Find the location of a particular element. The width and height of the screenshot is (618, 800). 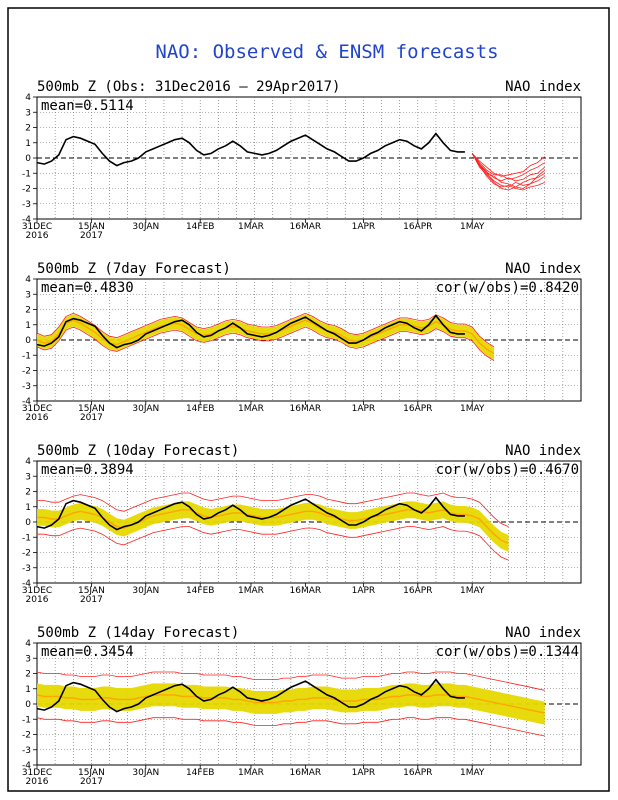

x-tick-label: 16APR is located at coordinates (417, 591).